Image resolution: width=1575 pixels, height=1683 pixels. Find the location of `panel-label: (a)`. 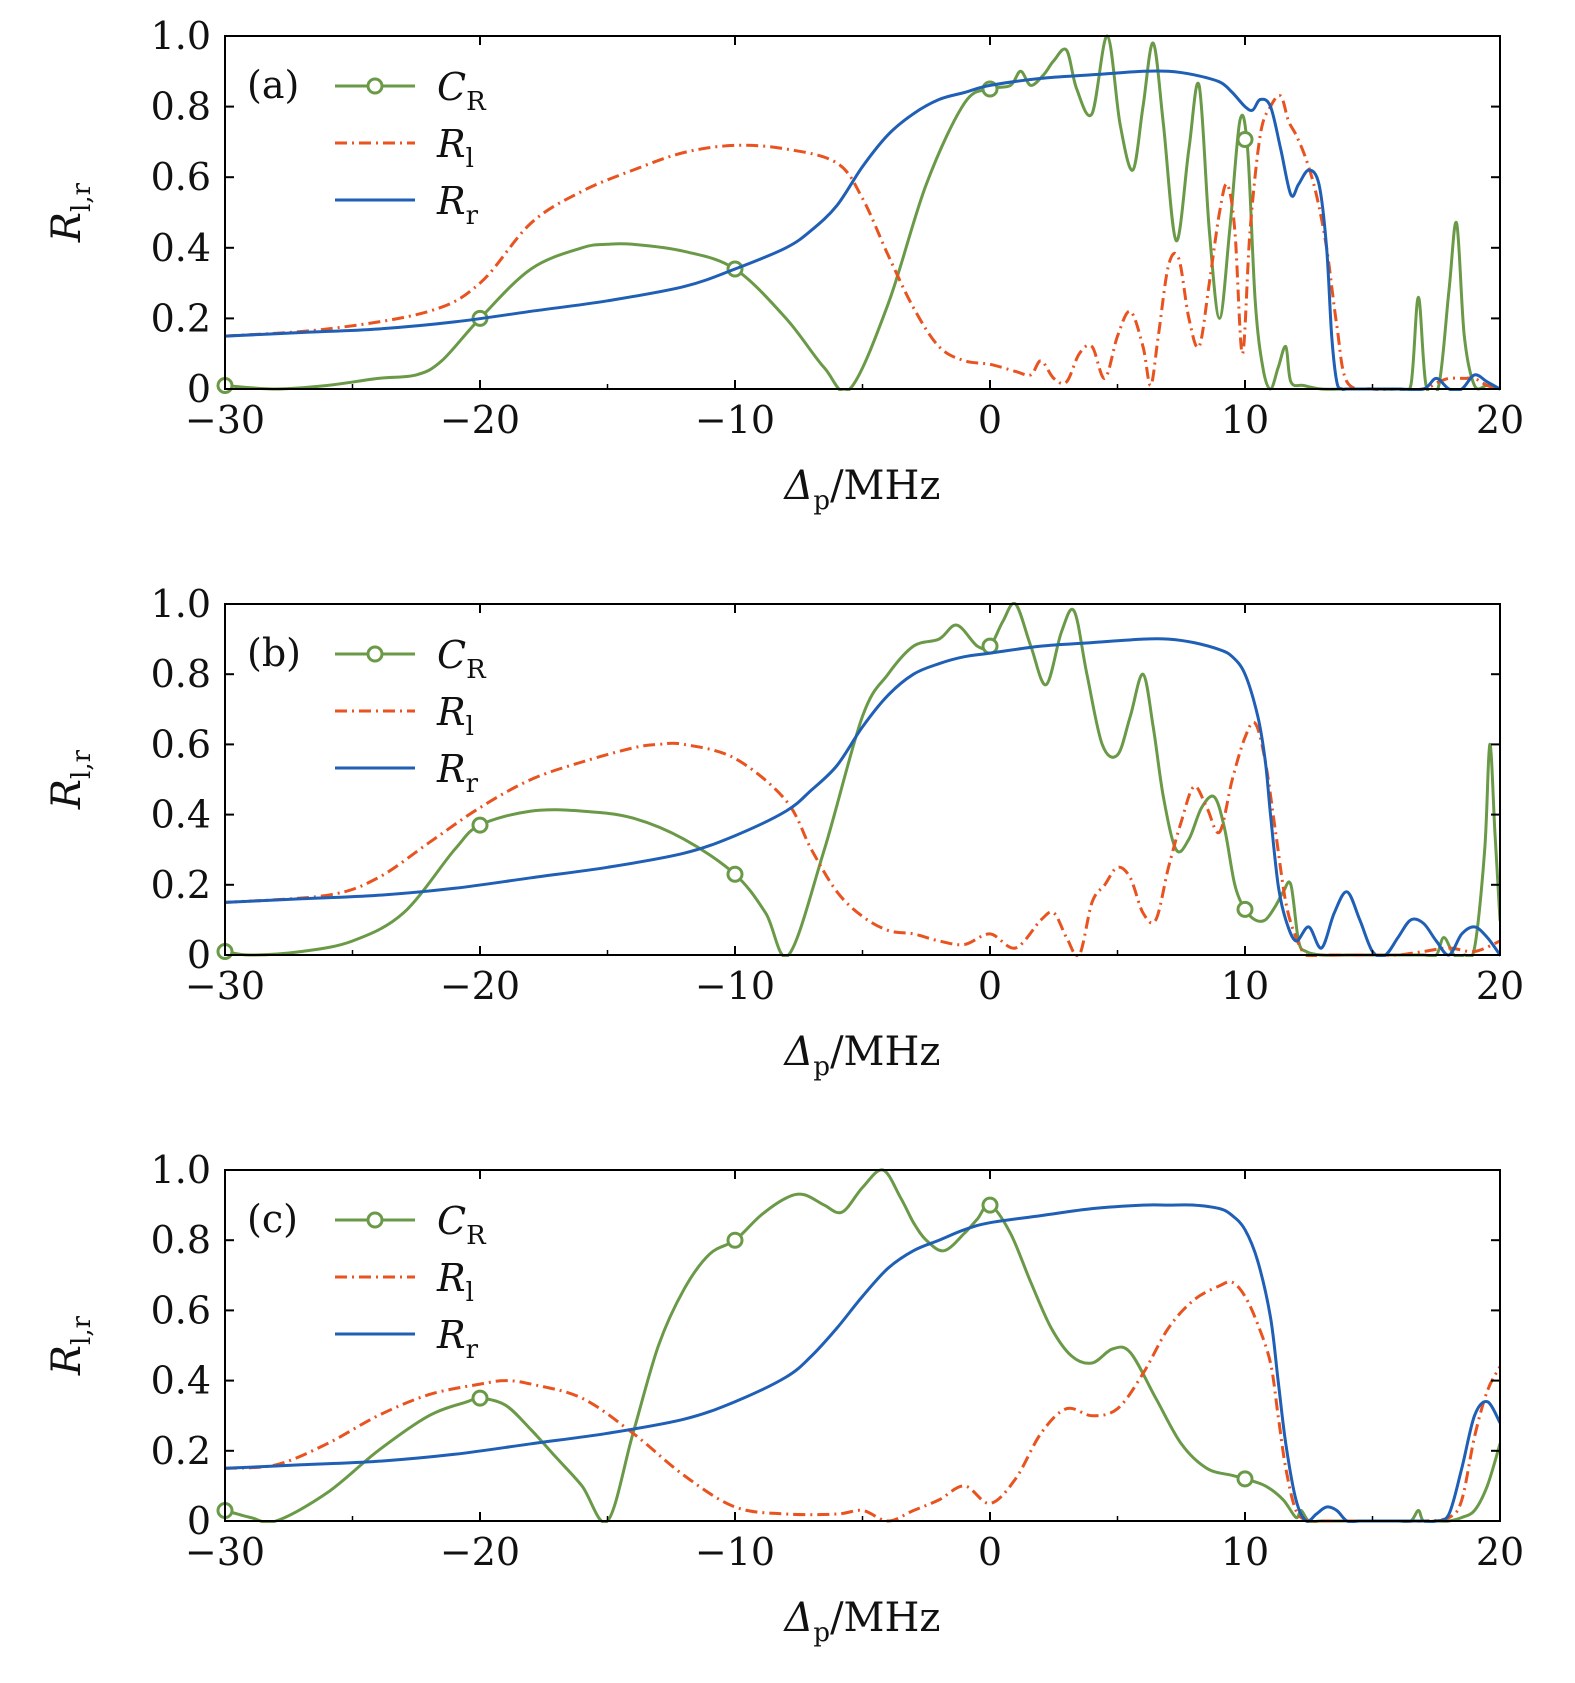

panel-label: (a) is located at coordinates (273, 85).